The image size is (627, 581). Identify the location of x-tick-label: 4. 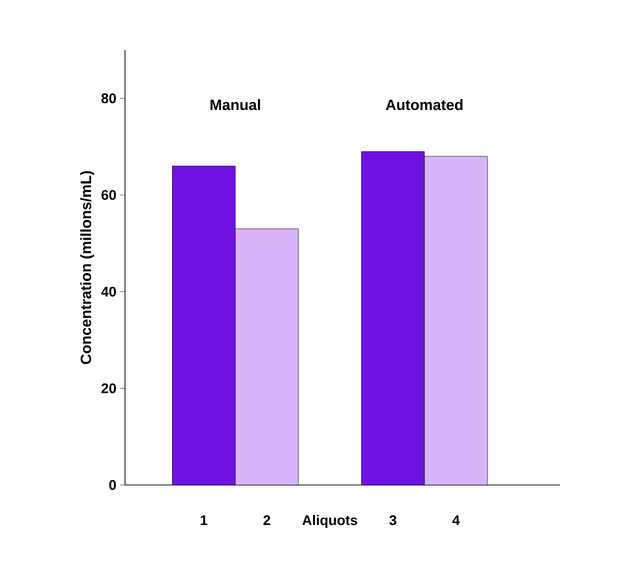
(456, 520).